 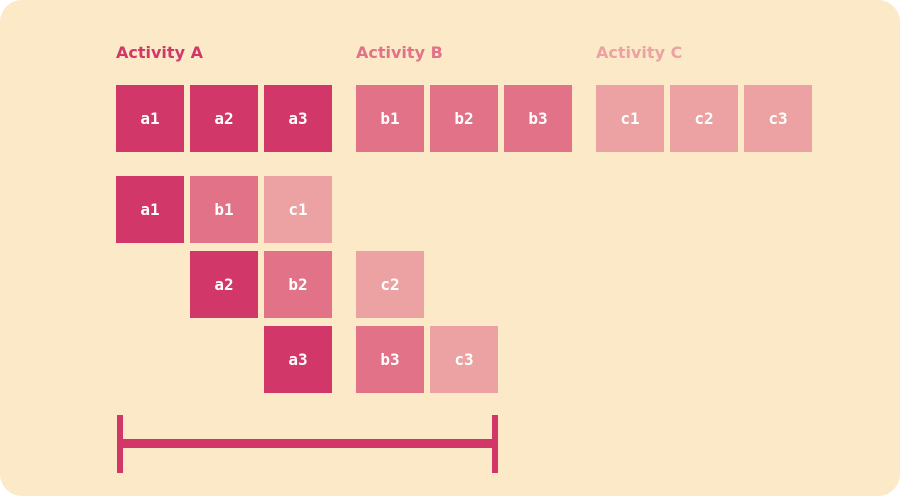 I want to click on activity-b-label: Activity B, so click(x=399, y=52).